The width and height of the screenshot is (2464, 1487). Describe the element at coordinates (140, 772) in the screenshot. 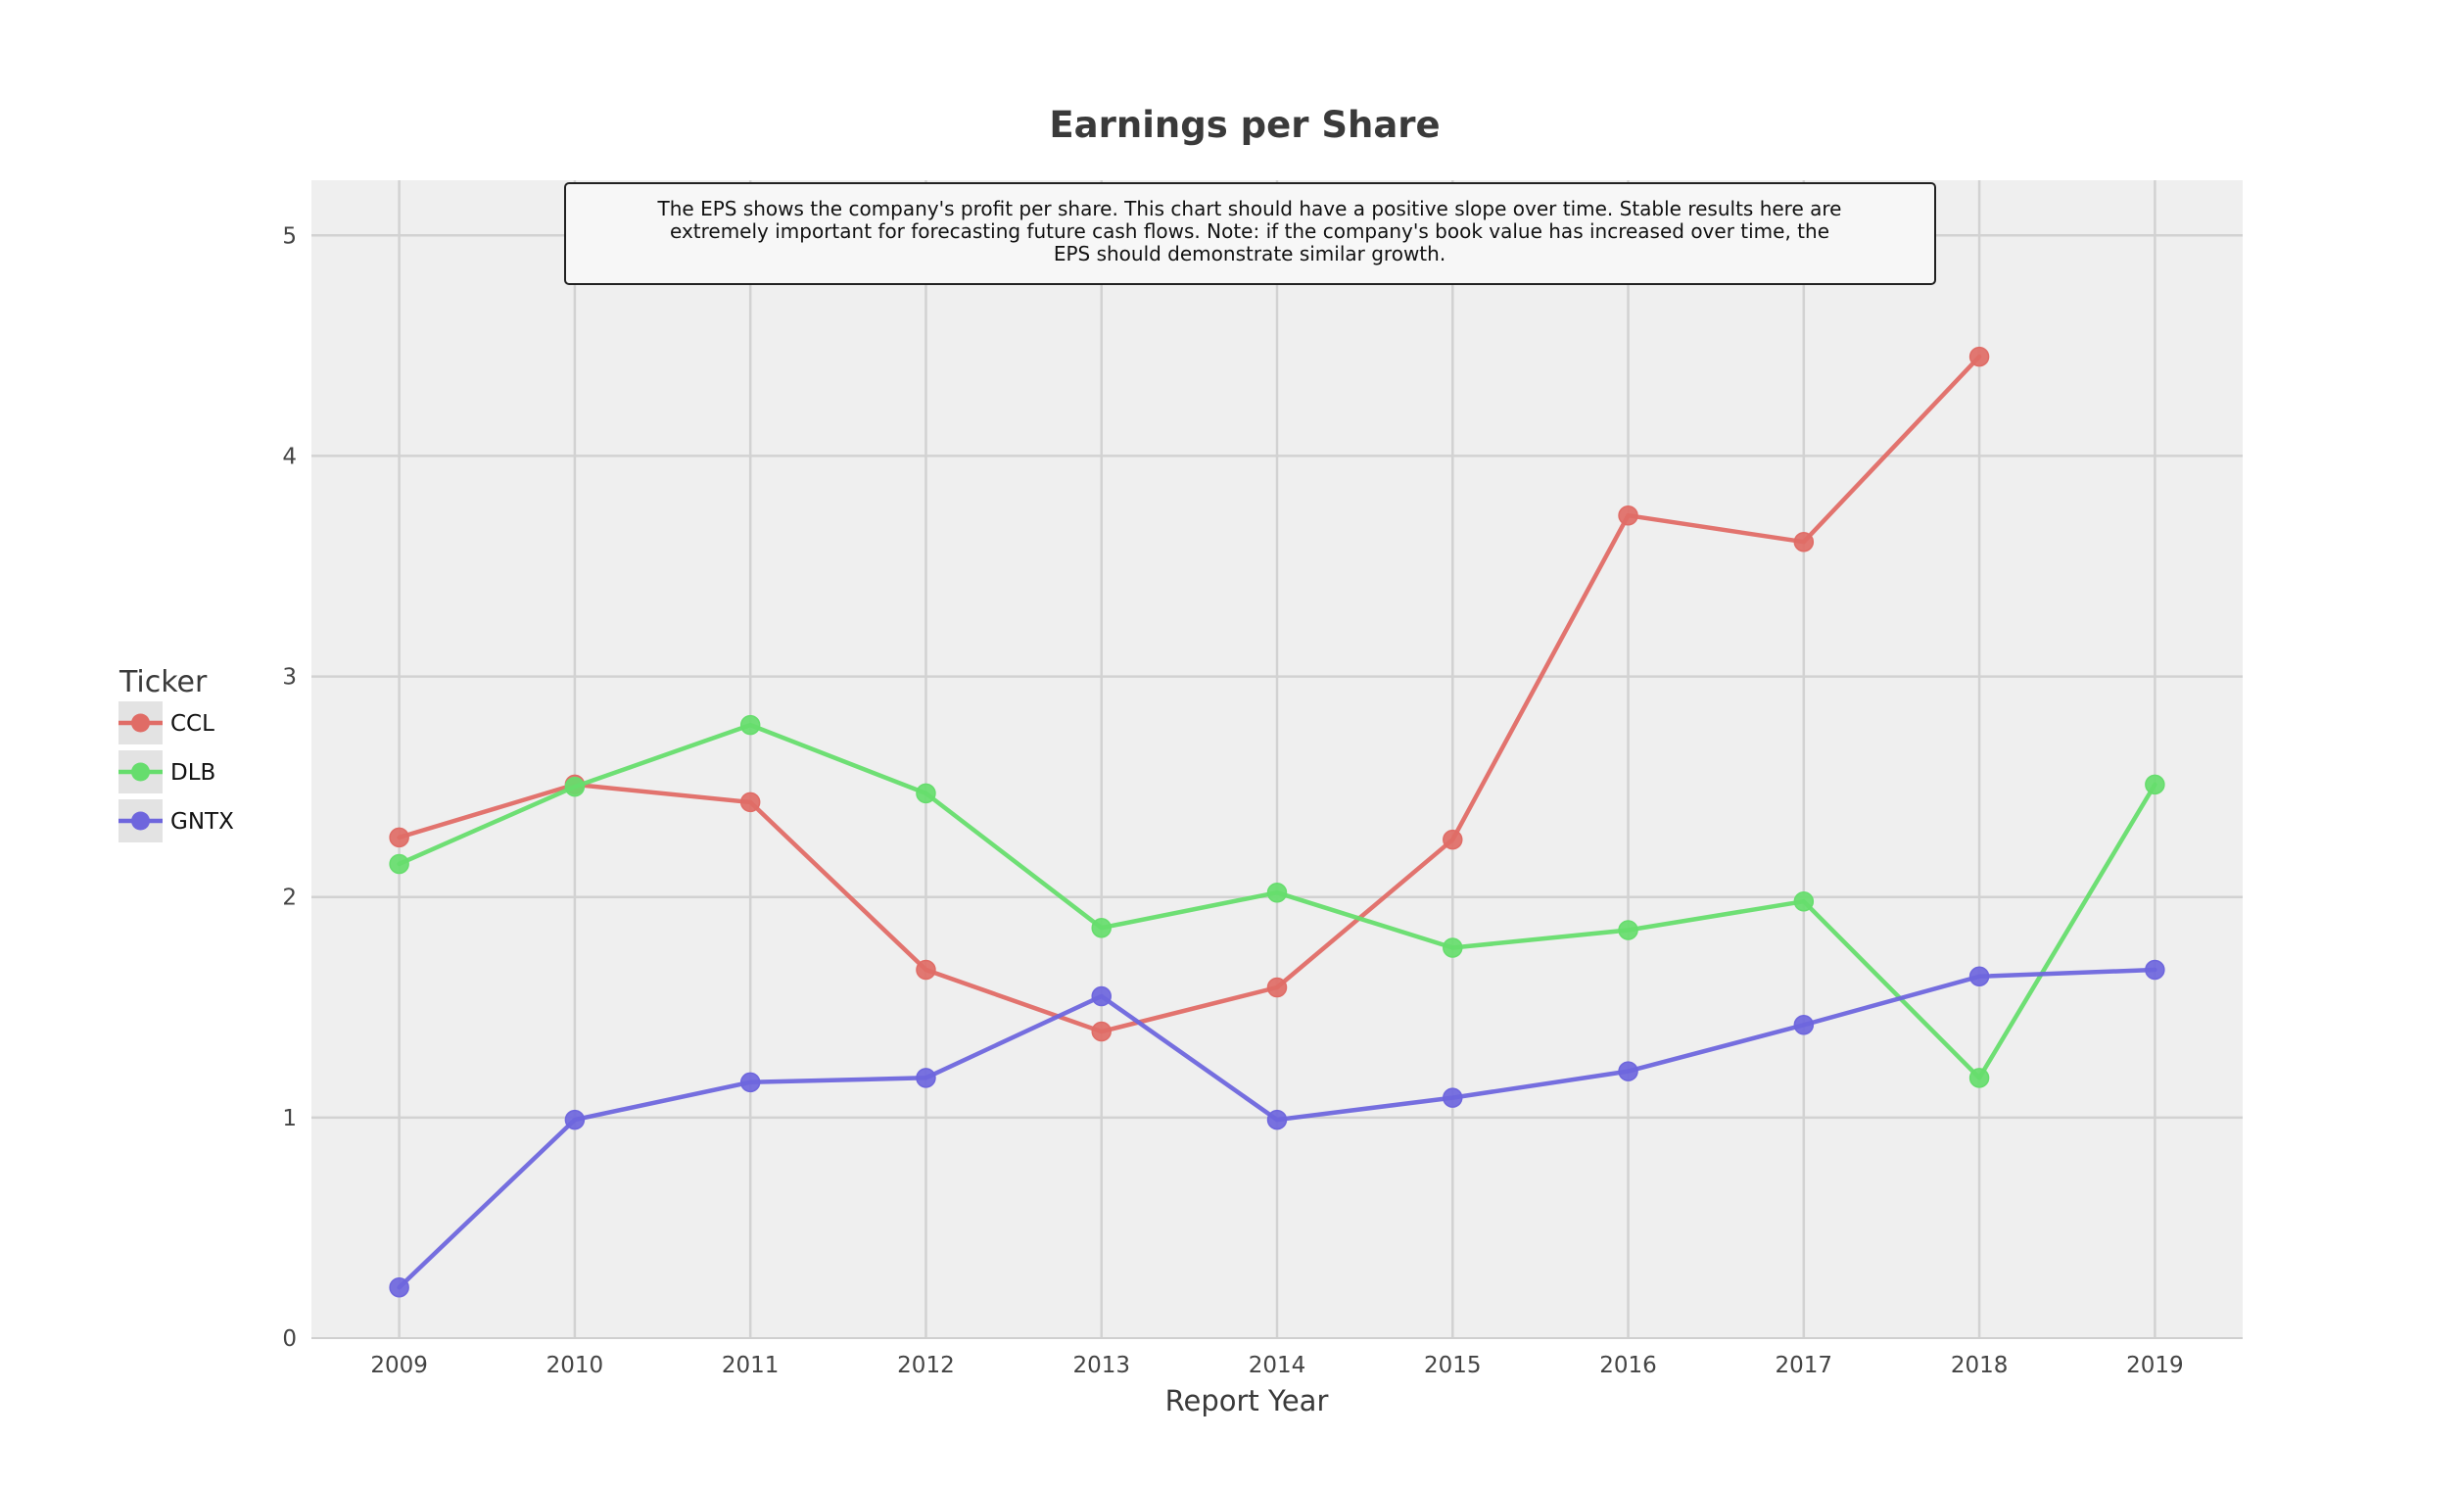

I see `legend-marker-dlb` at that location.